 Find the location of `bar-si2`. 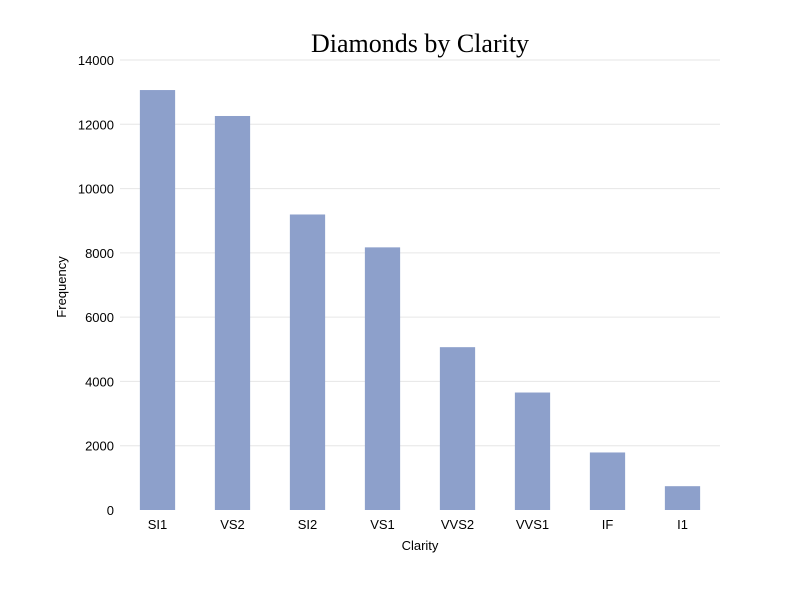

bar-si2 is located at coordinates (307, 362).